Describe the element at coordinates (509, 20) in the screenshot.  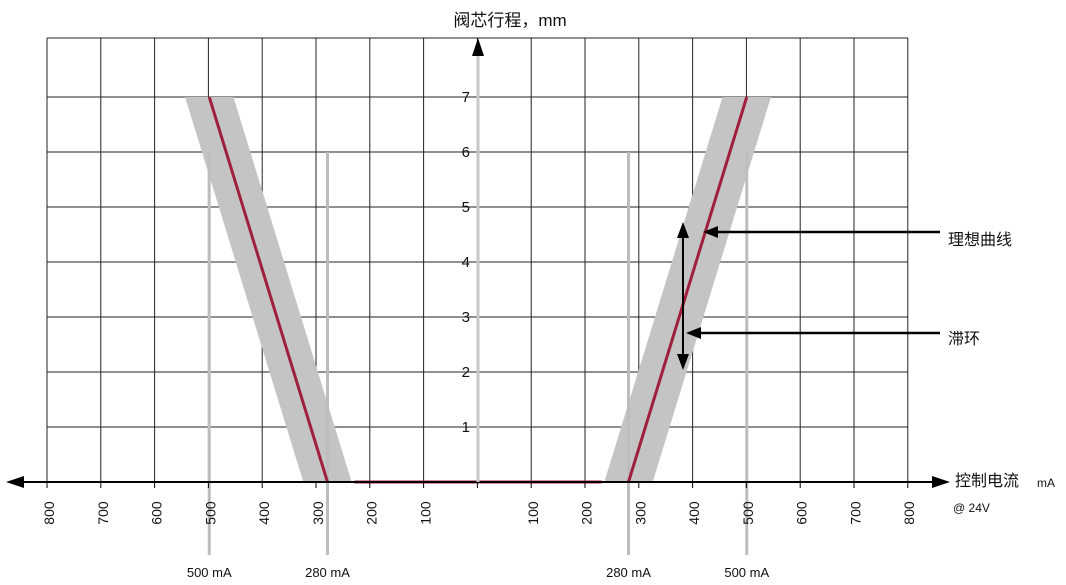
I see `y-axis-label: 阀芯行程，mm` at that location.